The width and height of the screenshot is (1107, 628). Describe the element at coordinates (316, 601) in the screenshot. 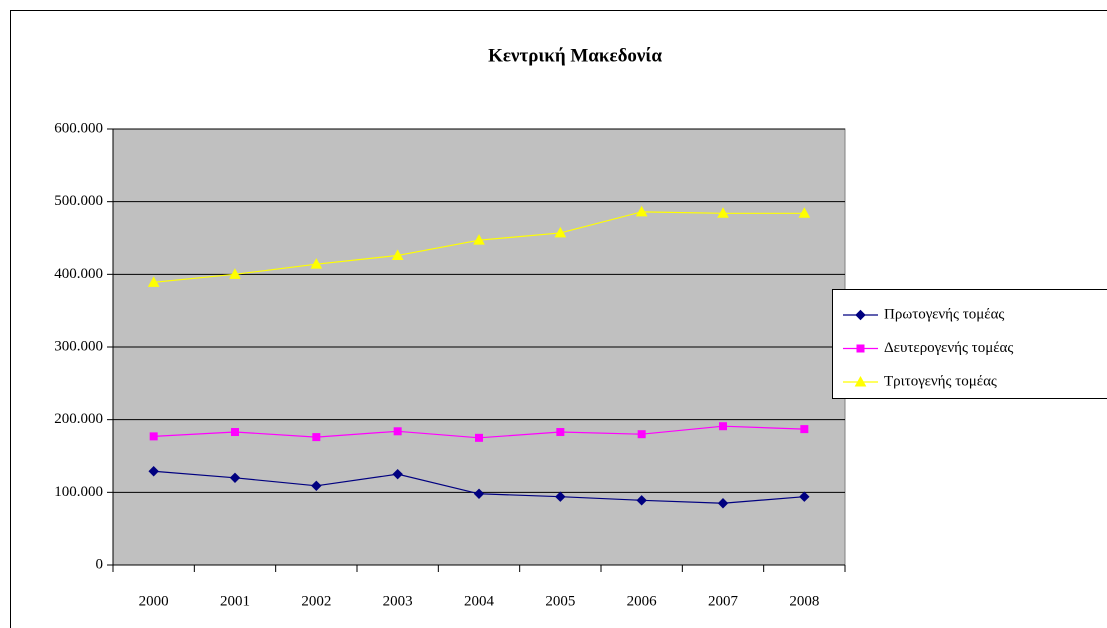

I see `x-tick-label: 2002` at that location.